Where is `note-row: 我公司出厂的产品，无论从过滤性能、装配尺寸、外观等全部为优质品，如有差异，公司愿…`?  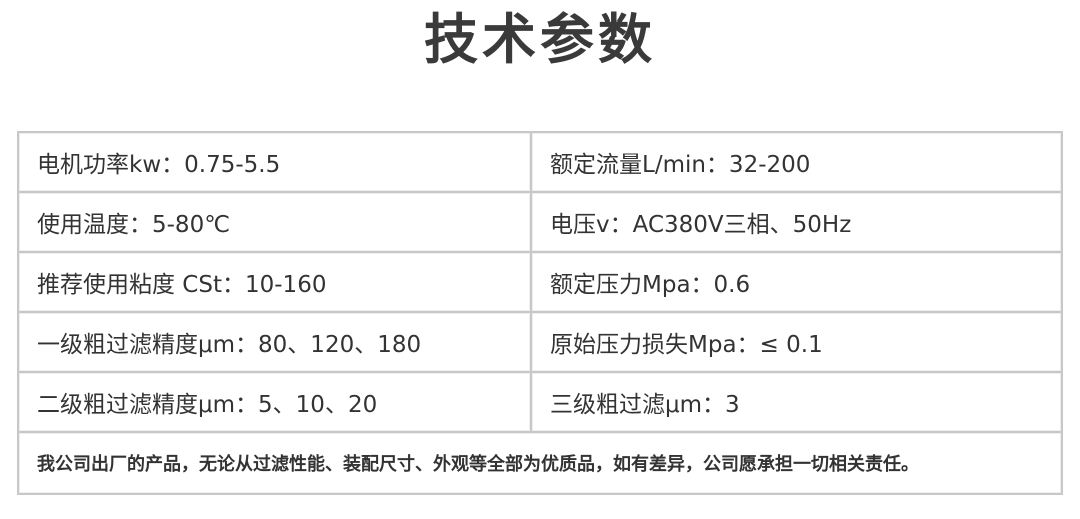 note-row: 我公司出厂的产品，无论从过滤性能、装配尺寸、外观等全部为优质品，如有差异，公司愿… is located at coordinates (540, 463).